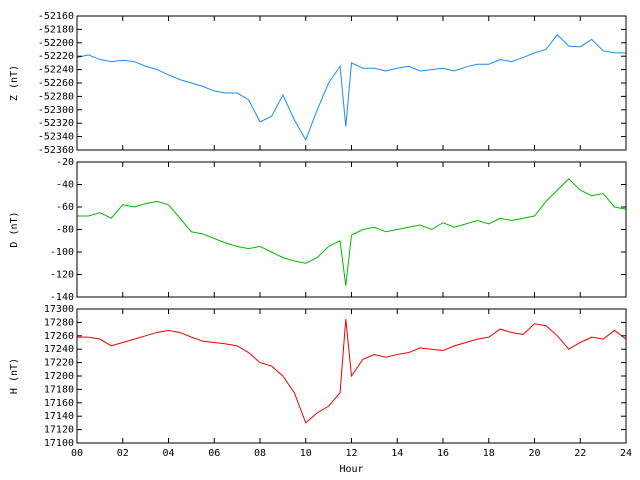 The image size is (640, 480). Describe the element at coordinates (443, 453) in the screenshot. I see `x-tick-label: 16` at that location.